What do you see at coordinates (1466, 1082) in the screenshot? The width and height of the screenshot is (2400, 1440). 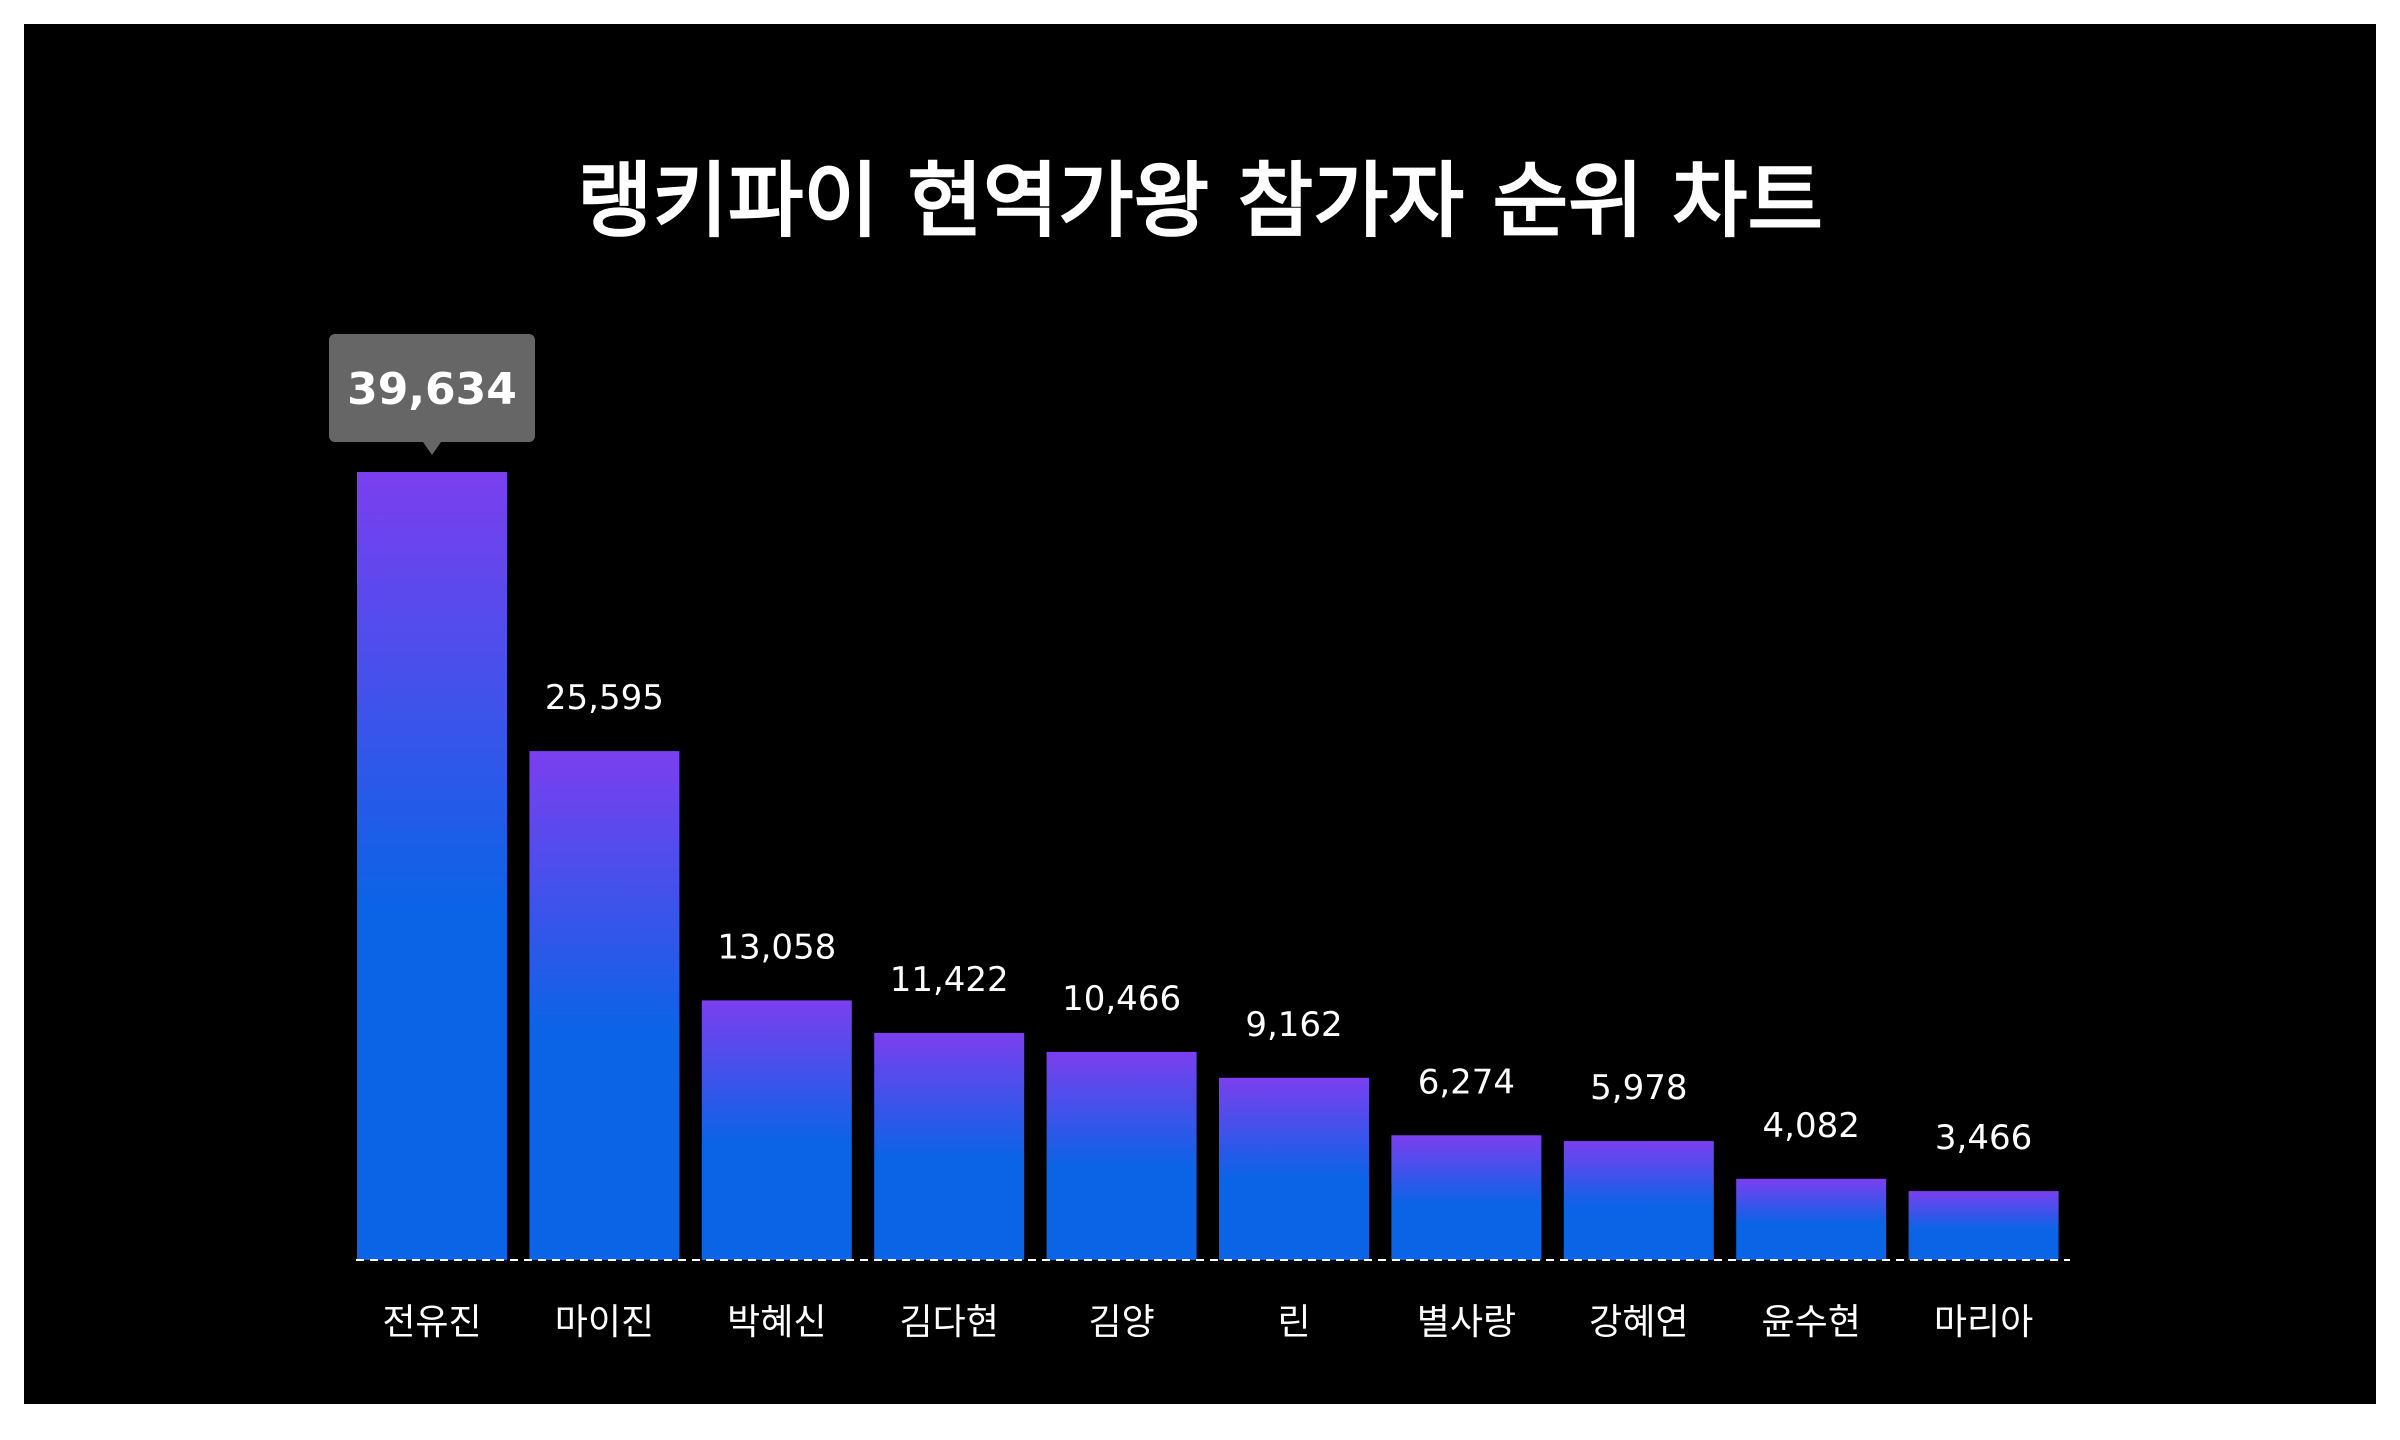 I see `value-label-7: 6,274` at bounding box center [1466, 1082].